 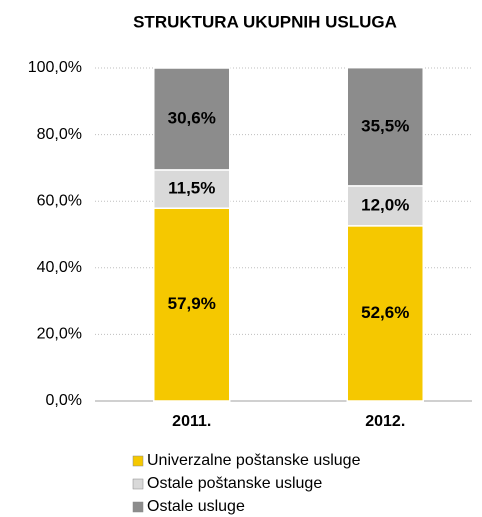 I want to click on y-tick-label: 80,0%, so click(x=59, y=134).